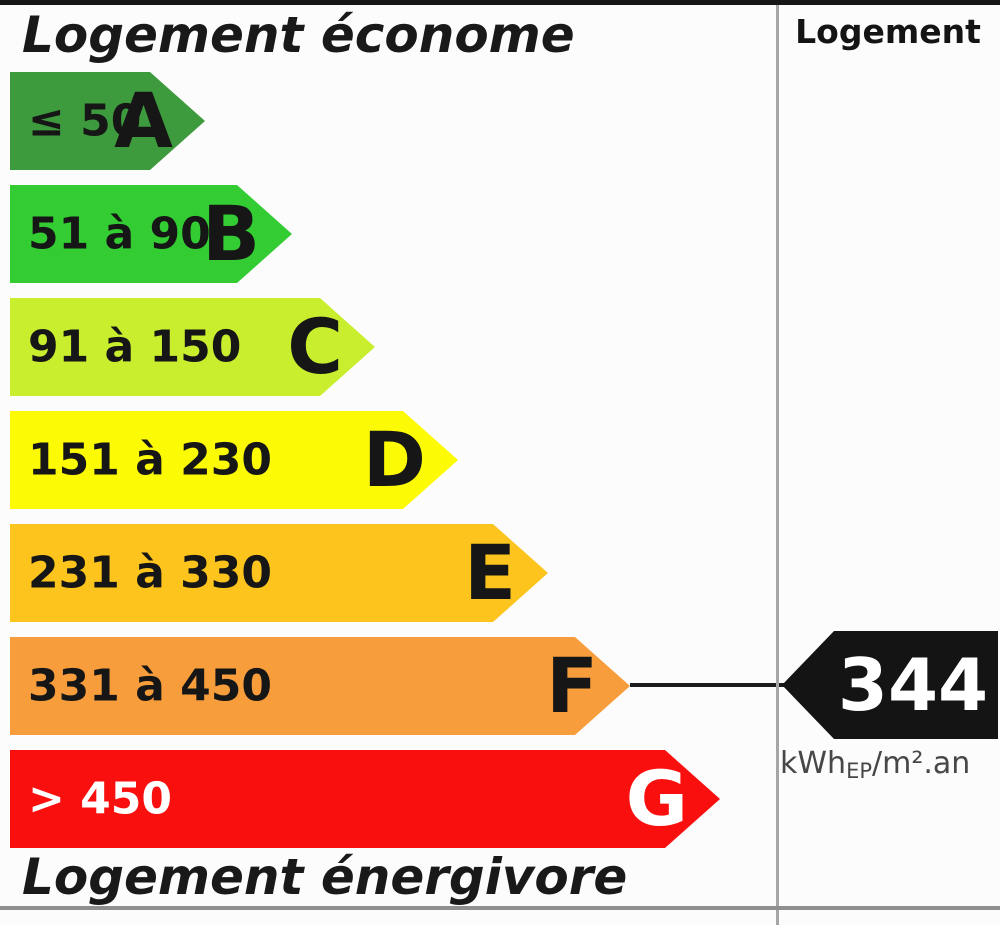 This screenshot has height=925, width=1000. I want to click on band-e-range: 231 à 330, so click(150, 573).